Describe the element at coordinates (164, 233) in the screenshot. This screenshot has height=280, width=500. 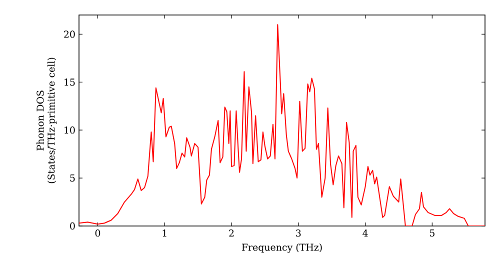
I see `x-tick-label: 1` at that location.